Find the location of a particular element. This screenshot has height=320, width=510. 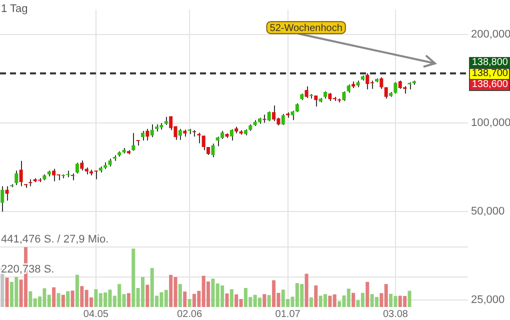

text: 138,800 is located at coordinates (489, 63).